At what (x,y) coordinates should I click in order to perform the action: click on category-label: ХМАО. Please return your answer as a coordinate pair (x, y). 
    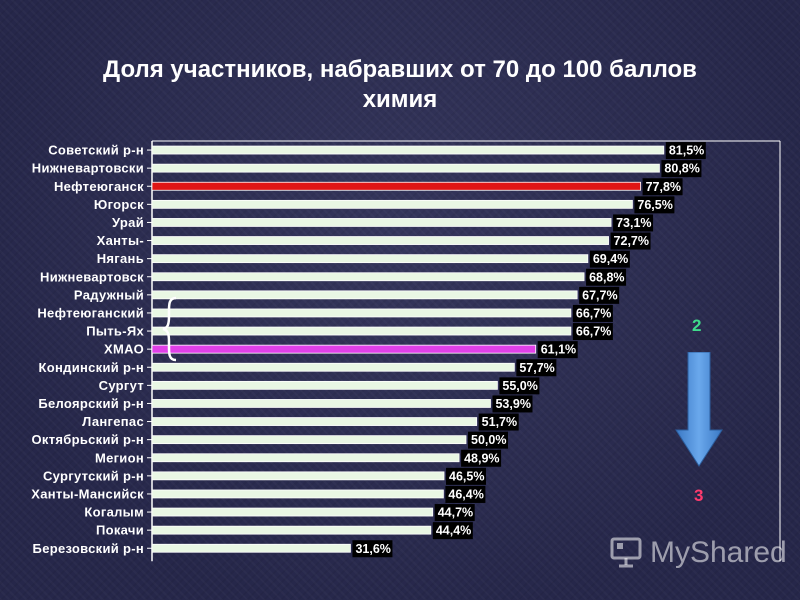
    Looking at the image, I should click on (124, 349).